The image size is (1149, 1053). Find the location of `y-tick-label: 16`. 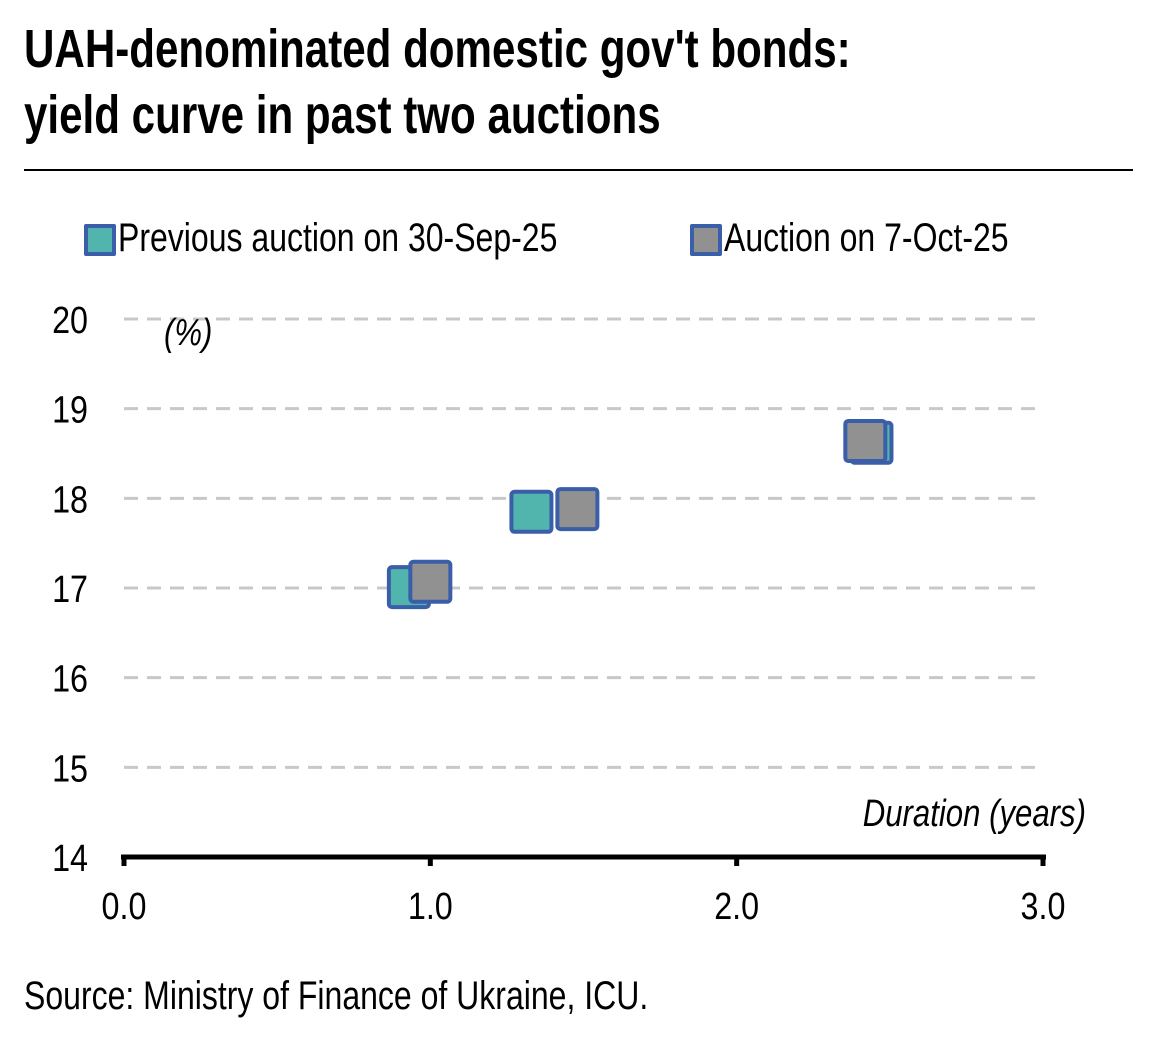

y-tick-label: 16 is located at coordinates (70, 679).